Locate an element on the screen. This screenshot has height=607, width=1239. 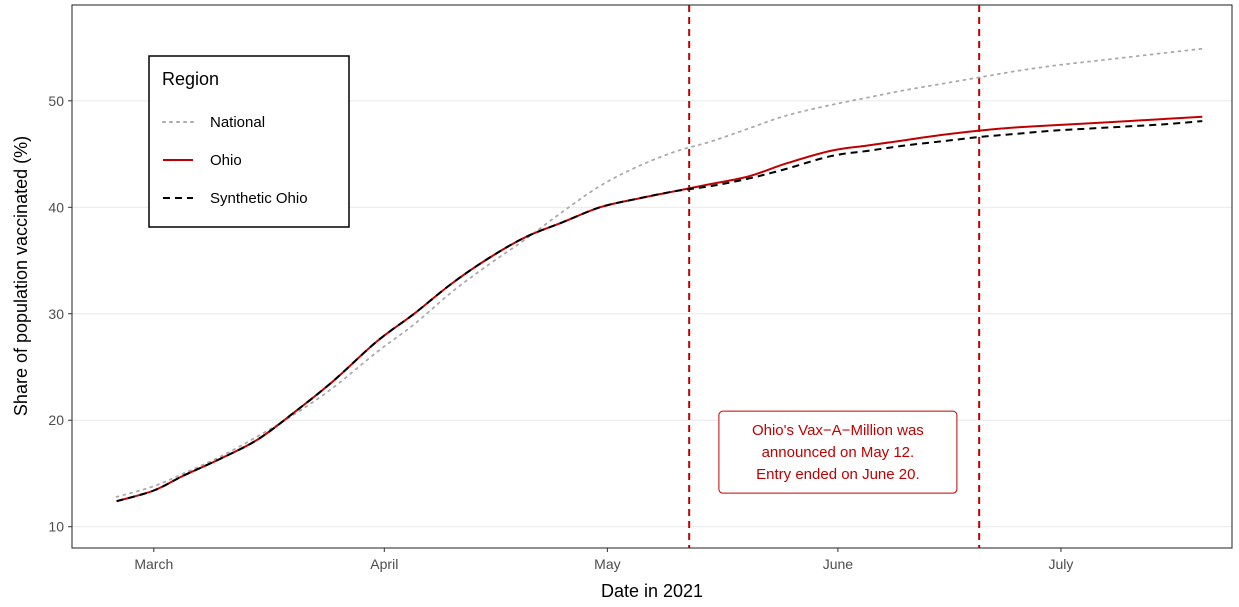
annotation-line: Entry ended on June 20. is located at coordinates (837, 474).